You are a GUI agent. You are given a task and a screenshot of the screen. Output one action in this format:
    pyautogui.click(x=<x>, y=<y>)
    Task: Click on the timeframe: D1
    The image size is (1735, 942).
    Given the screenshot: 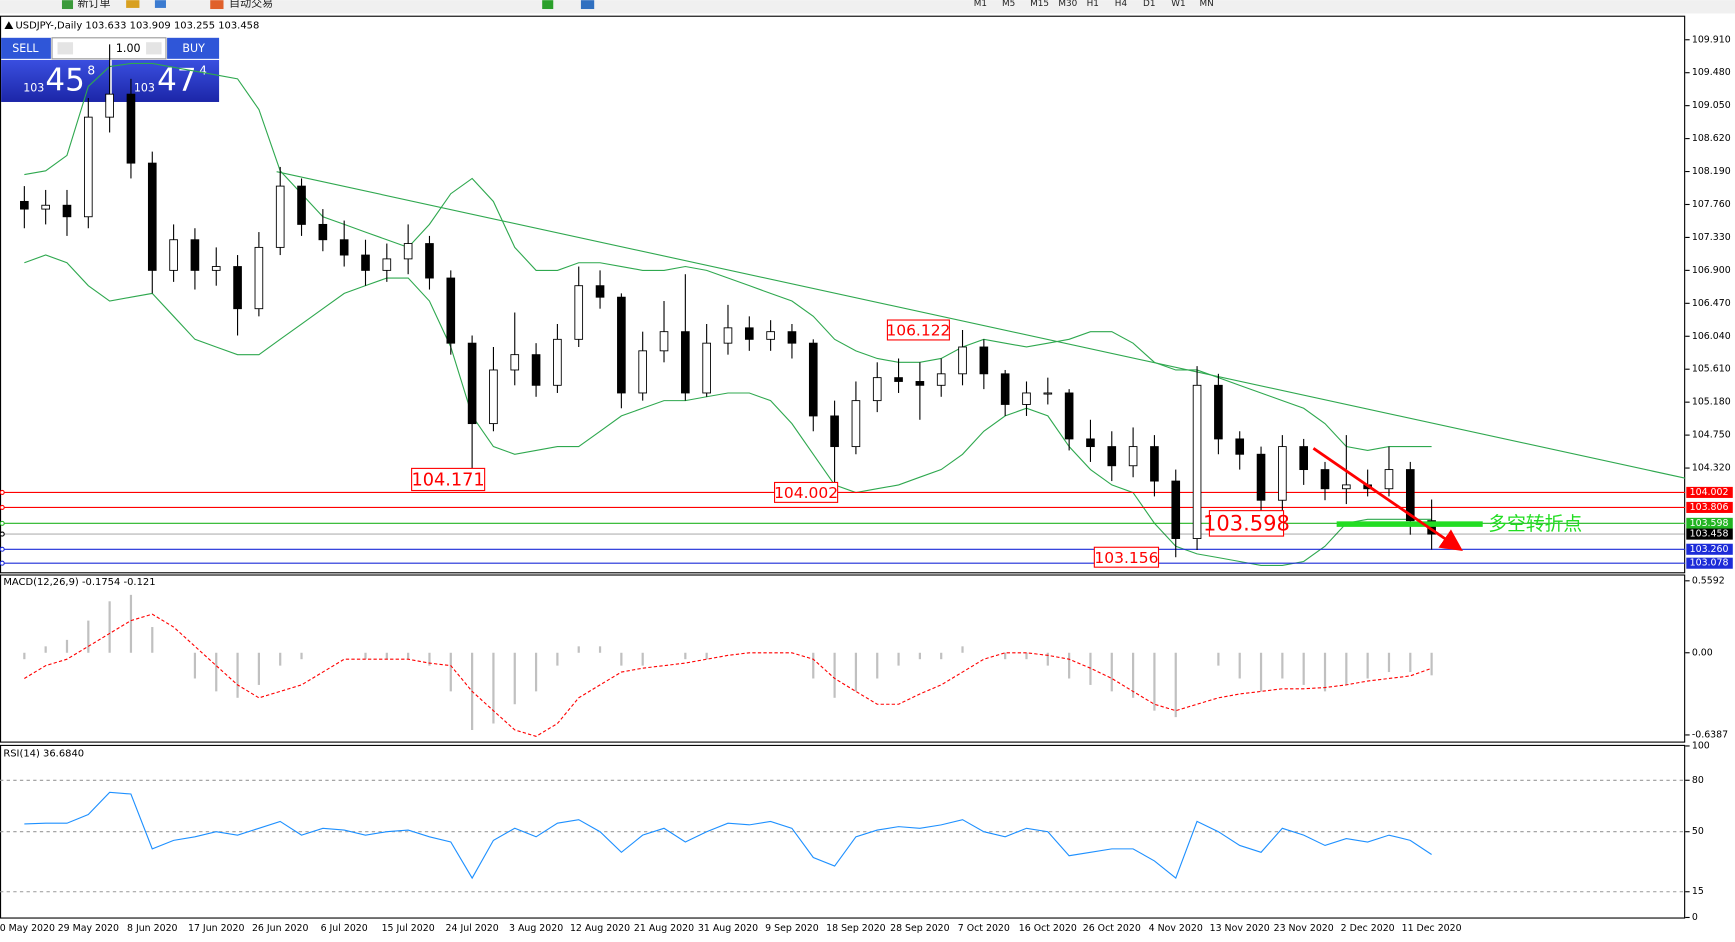 What is the action you would take?
    pyautogui.click(x=1149, y=4)
    